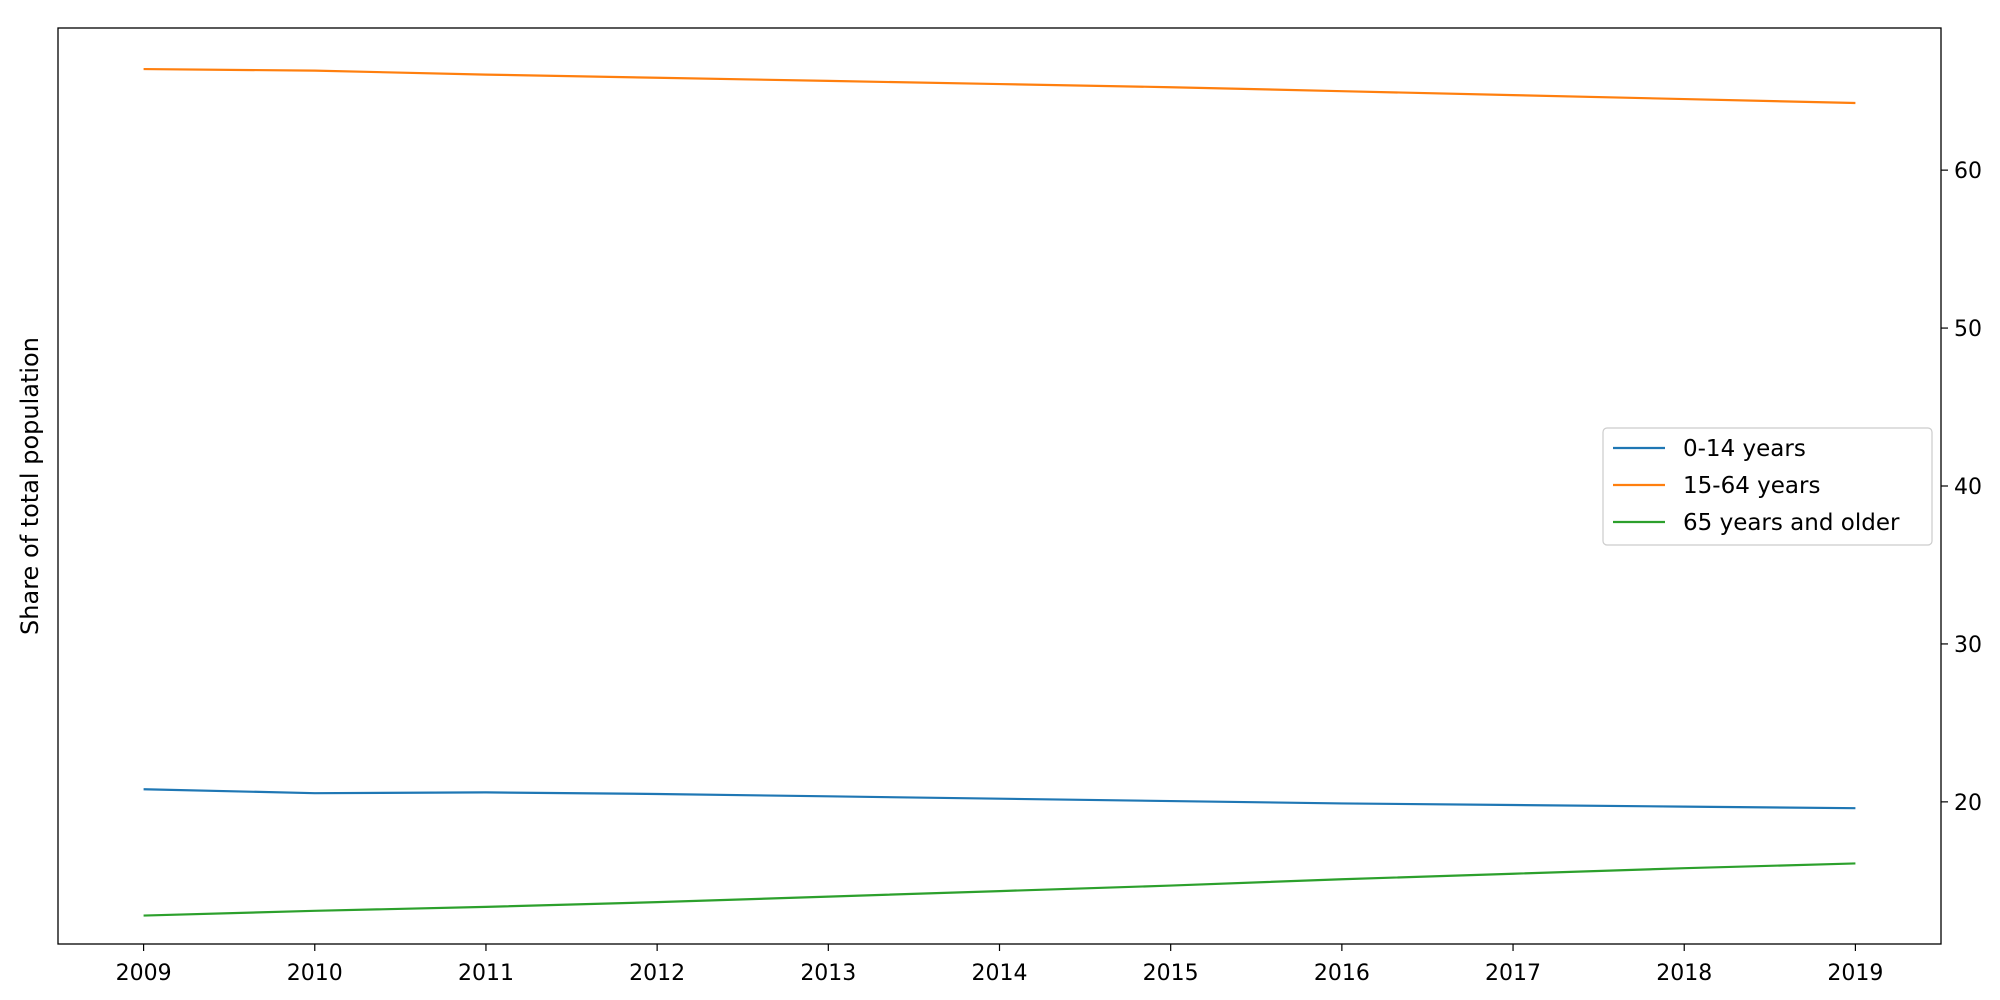 Image resolution: width=2000 pixels, height=1000 pixels. What do you see at coordinates (1000, 973) in the screenshot?
I see `x-tick-label: 2014` at bounding box center [1000, 973].